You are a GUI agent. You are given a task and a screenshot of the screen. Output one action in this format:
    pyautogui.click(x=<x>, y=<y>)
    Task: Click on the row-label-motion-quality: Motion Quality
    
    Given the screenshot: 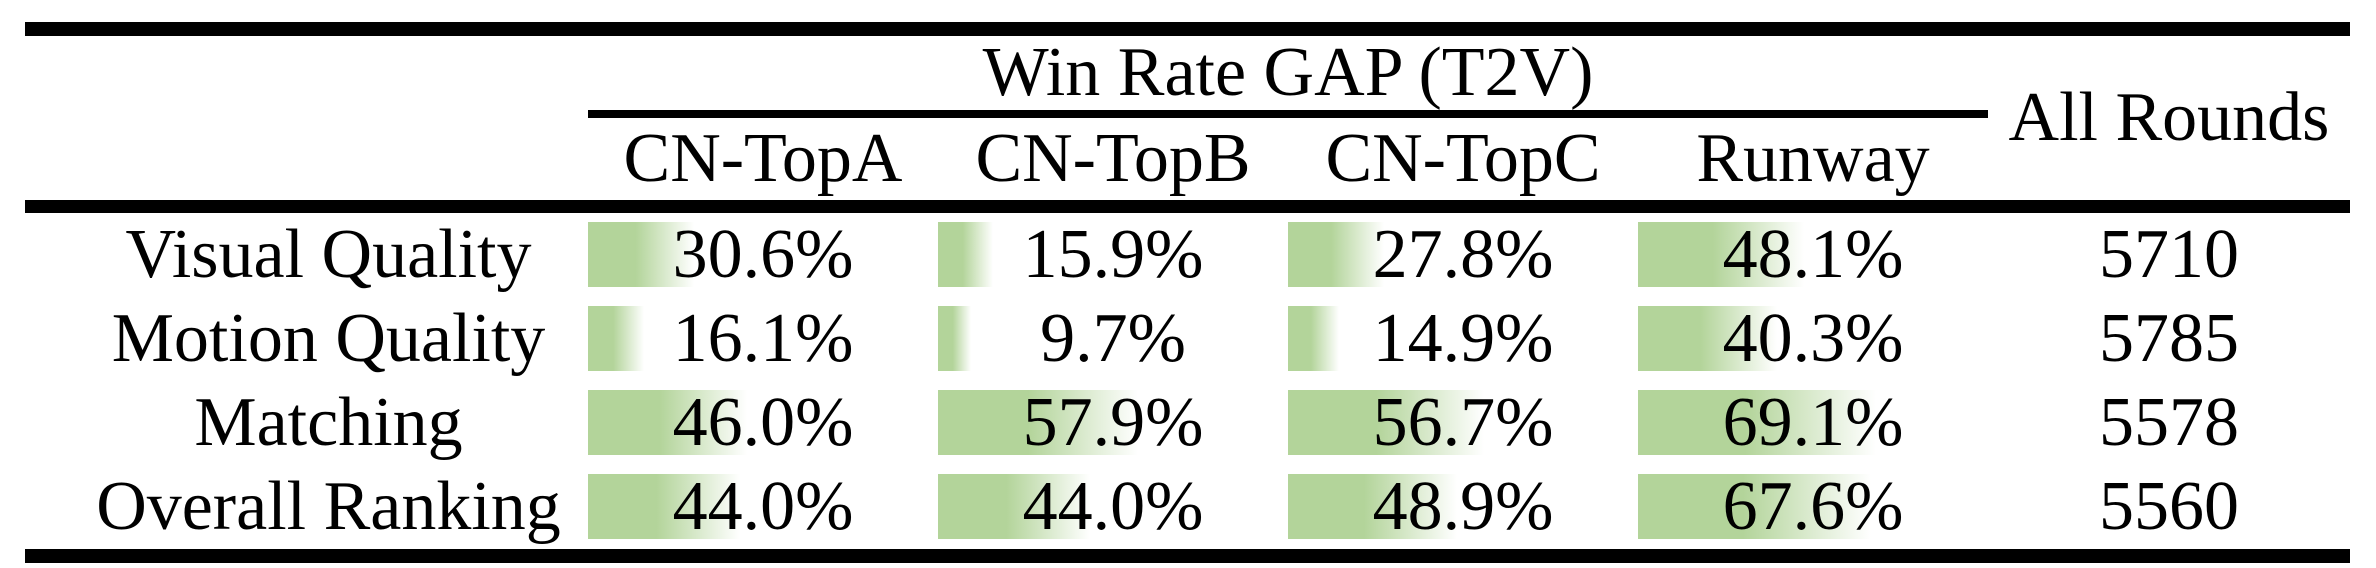 What is the action you would take?
    pyautogui.click(x=328, y=338)
    